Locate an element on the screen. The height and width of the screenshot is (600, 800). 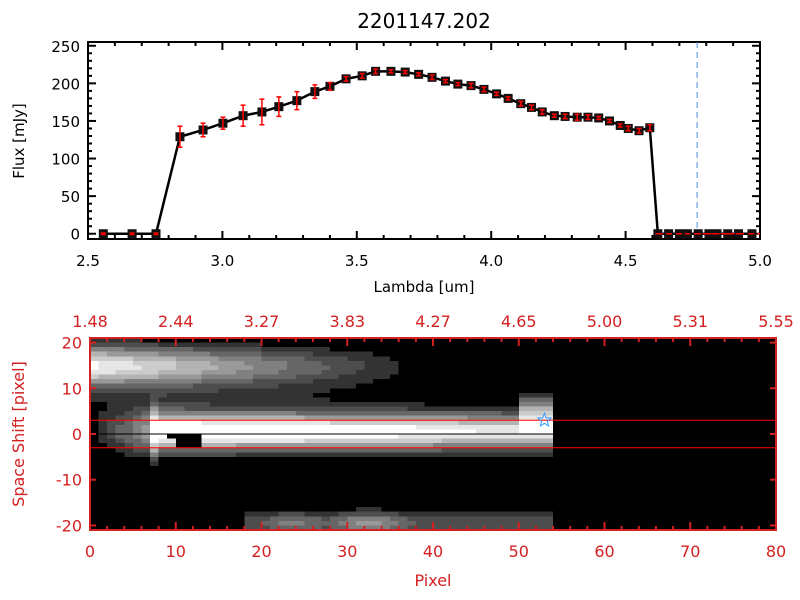
y-tick-label: -20 is located at coordinates (69, 525).